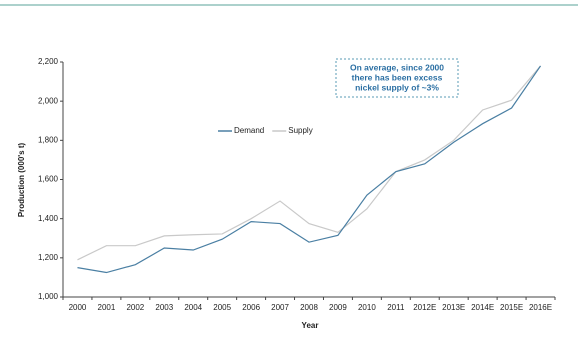  What do you see at coordinates (310, 325) in the screenshot?
I see `x-axis-label: Year` at bounding box center [310, 325].